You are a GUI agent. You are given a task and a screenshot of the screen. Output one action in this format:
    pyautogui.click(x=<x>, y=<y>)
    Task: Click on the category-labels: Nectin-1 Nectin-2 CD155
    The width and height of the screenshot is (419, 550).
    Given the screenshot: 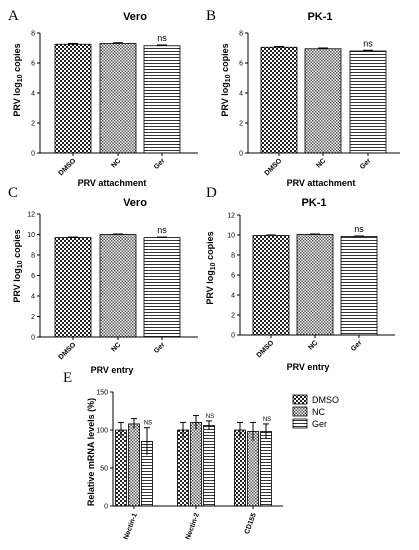 What is the action you would take?
    pyautogui.click(x=190, y=526)
    